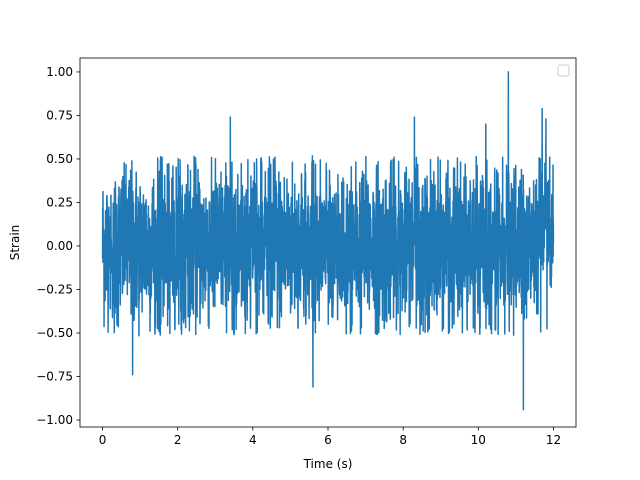  I want to click on x-tick-label: 0, so click(103, 440).